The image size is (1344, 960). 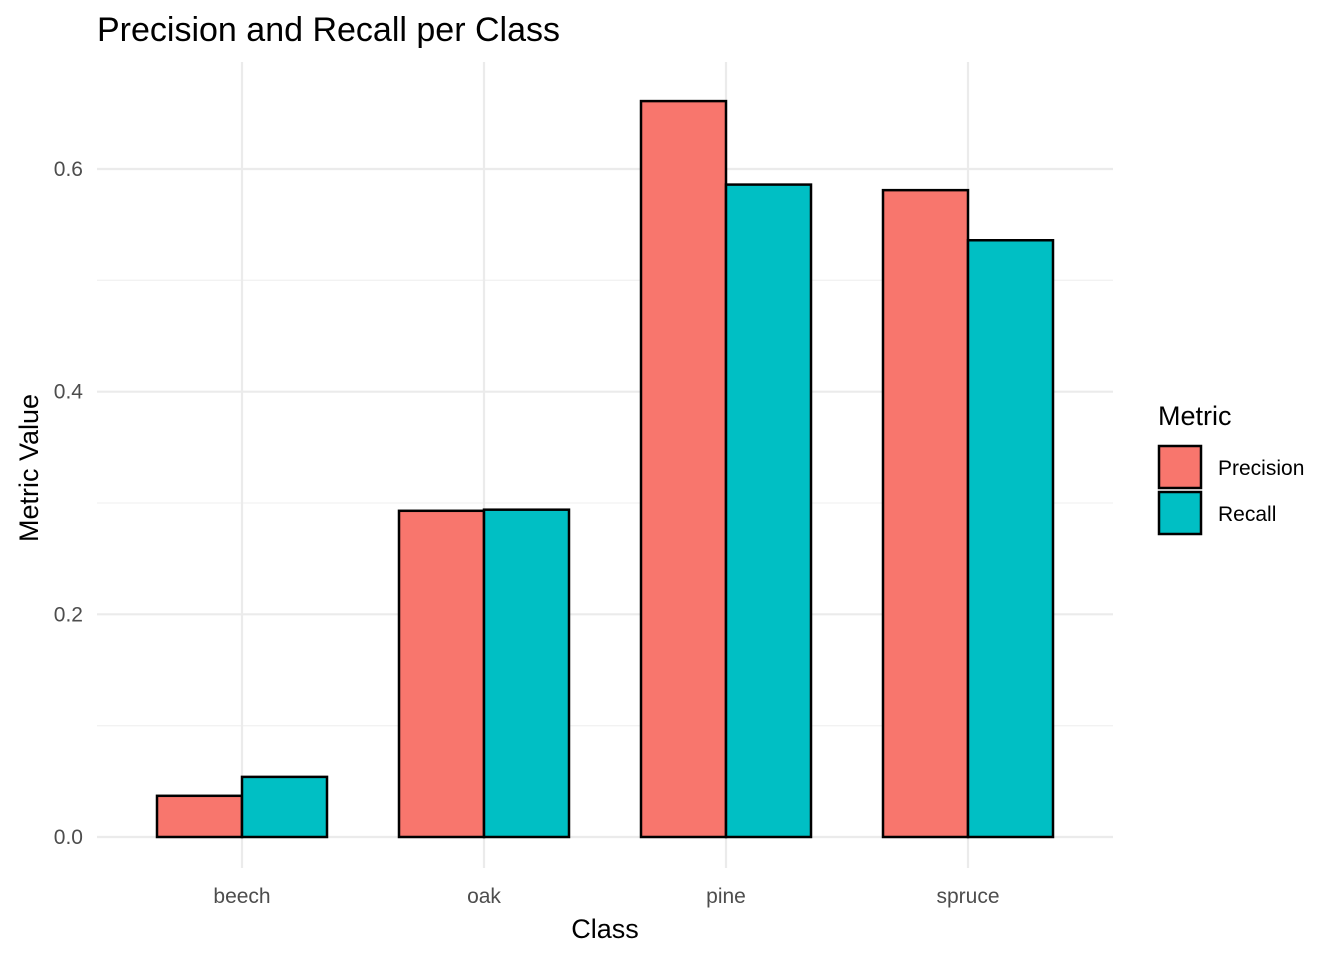 I want to click on y-axis-ticks: 0.0 0.2 0.4 0.6, so click(x=69, y=503).